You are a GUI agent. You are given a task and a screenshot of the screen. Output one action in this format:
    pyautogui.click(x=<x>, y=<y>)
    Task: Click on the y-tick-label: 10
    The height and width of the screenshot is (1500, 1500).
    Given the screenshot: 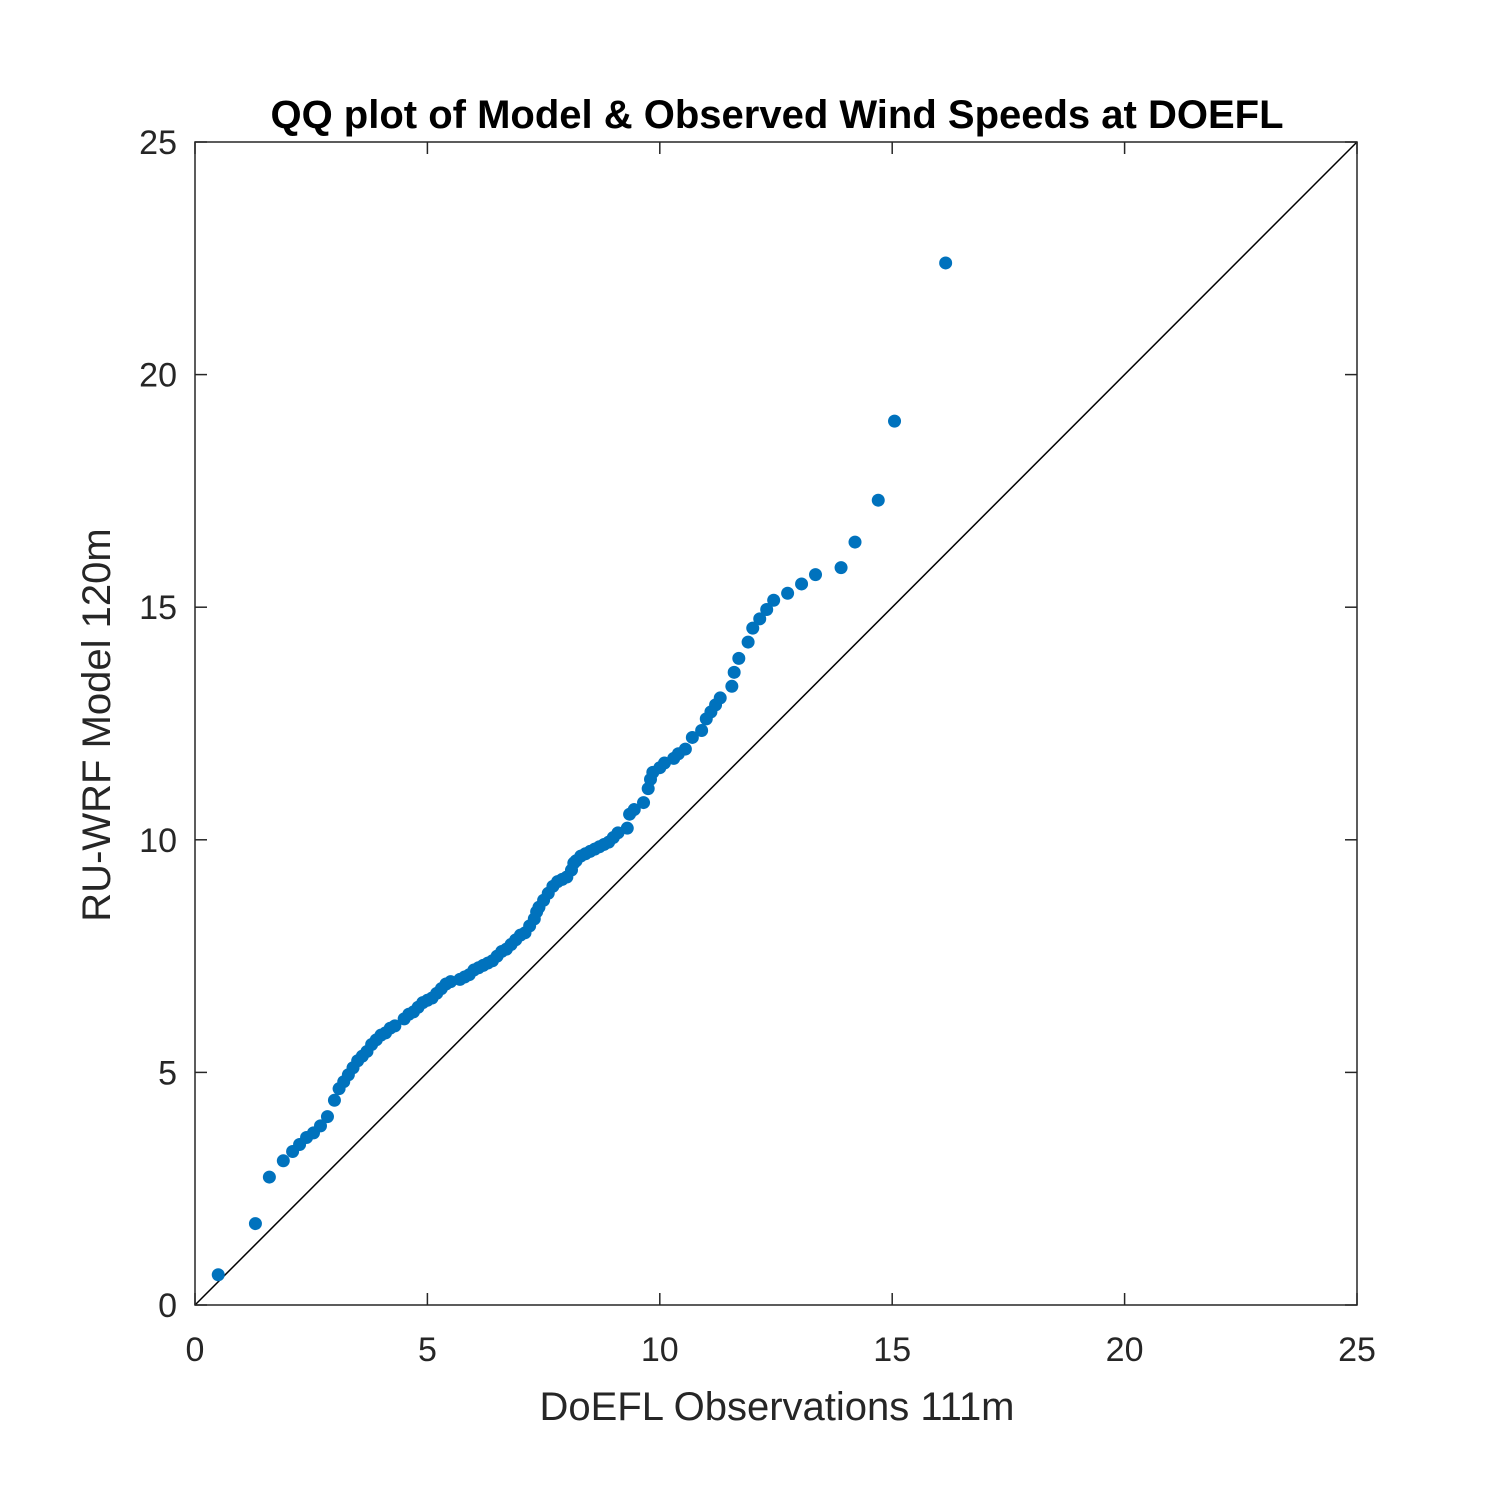 What is the action you would take?
    pyautogui.click(x=158, y=841)
    